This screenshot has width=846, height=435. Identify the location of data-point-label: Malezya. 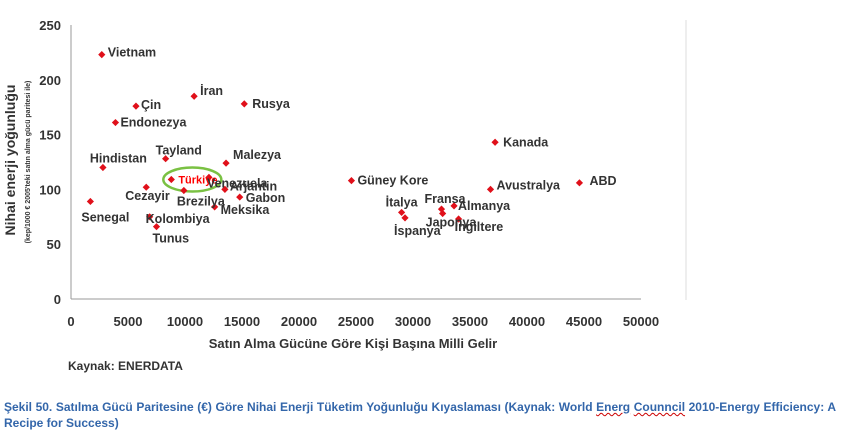
(257, 155).